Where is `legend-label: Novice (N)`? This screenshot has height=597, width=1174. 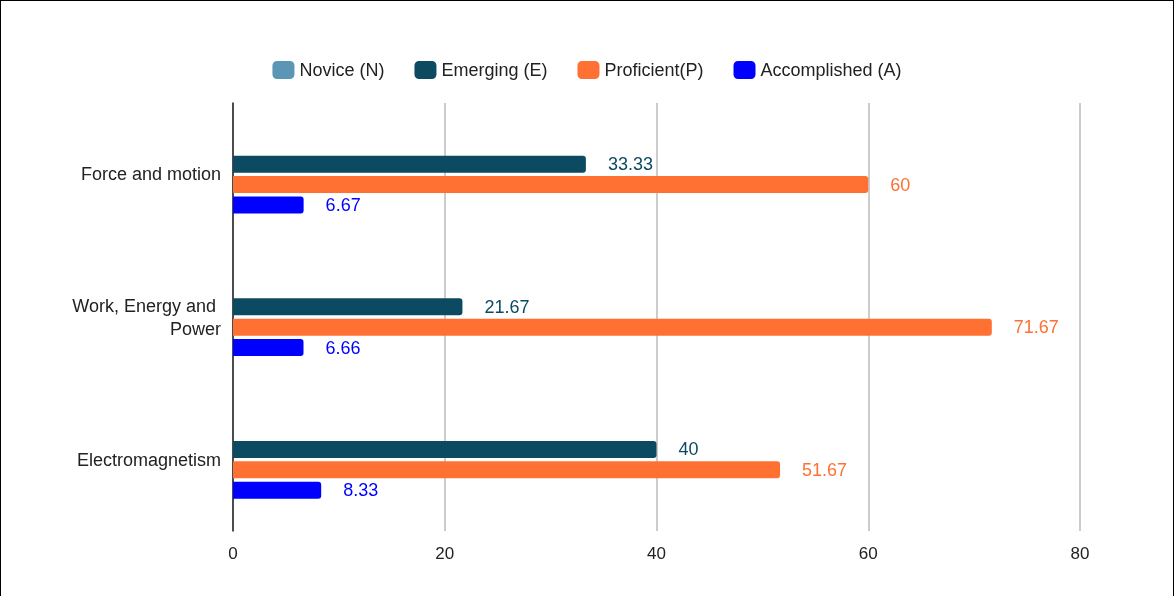 legend-label: Novice (N) is located at coordinates (342, 70).